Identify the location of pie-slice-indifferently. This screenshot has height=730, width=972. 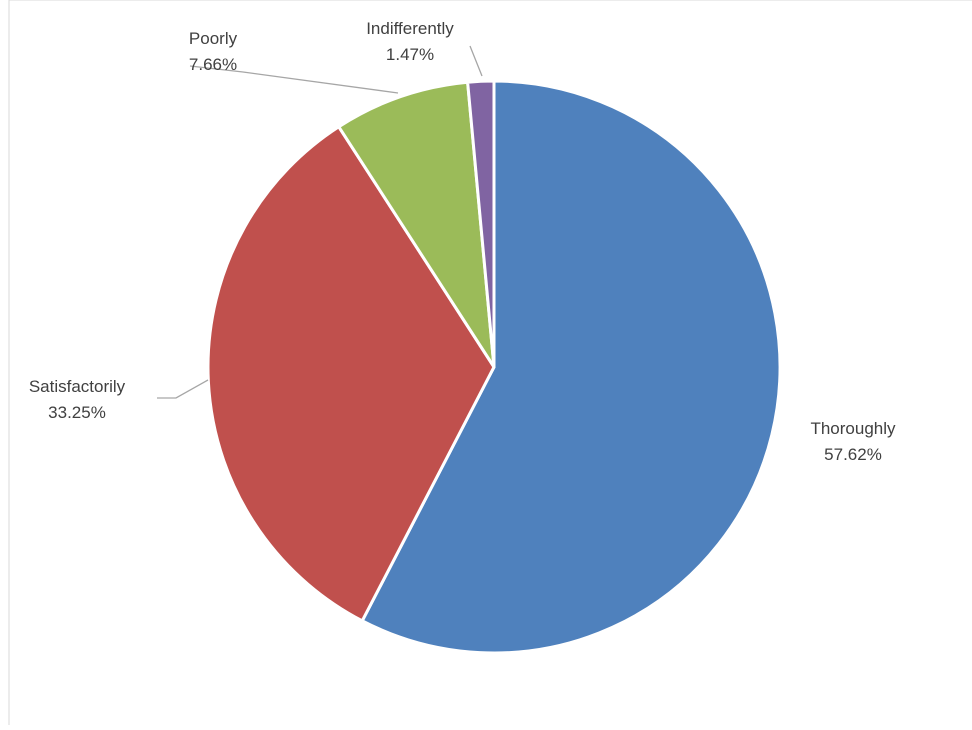
(481, 224).